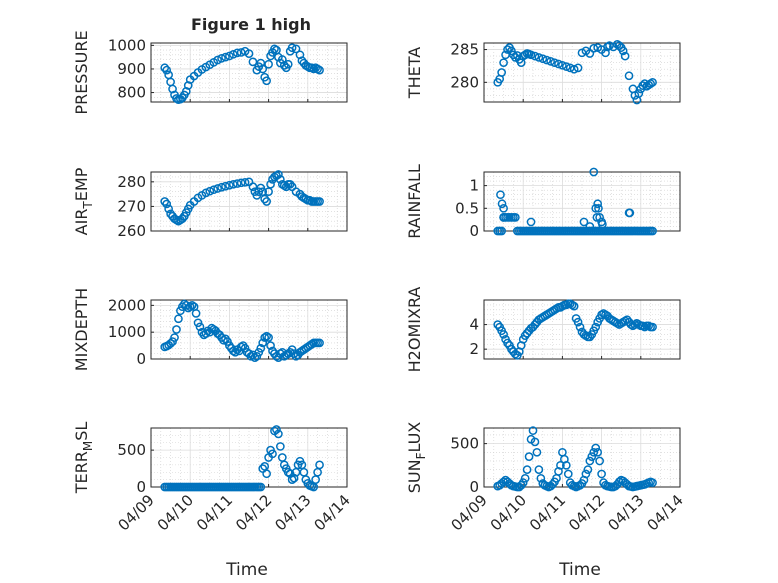 The width and height of the screenshot is (778, 583). I want to click on pressure-ylabel-main: PRESSURE, so click(81, 72).